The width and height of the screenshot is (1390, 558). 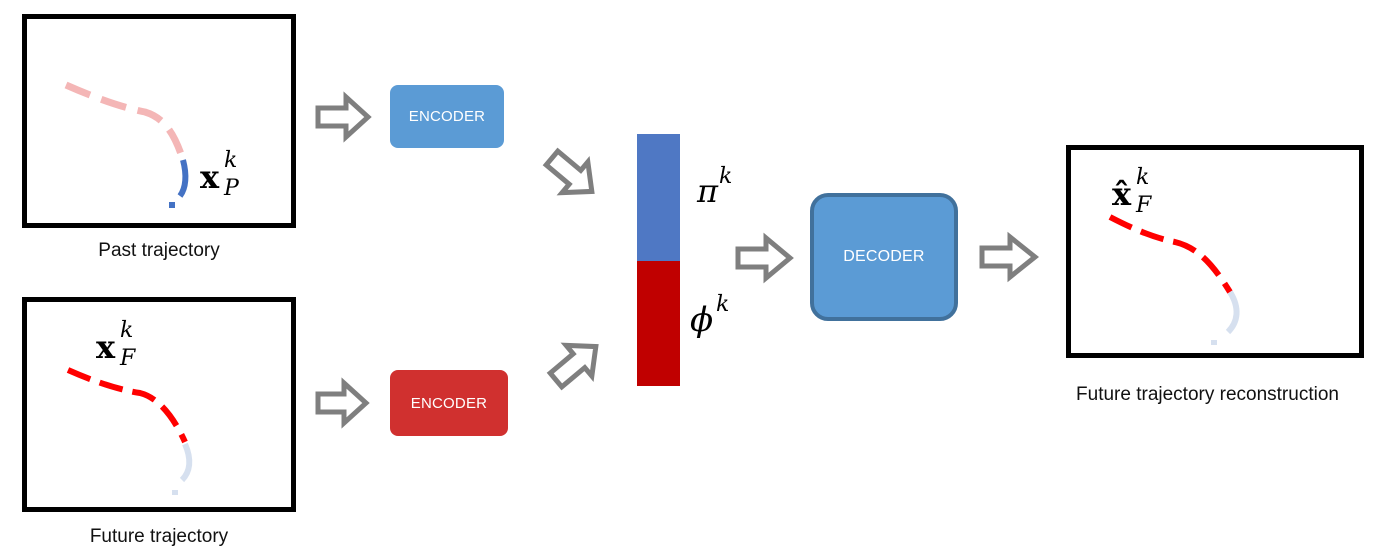 I want to click on reconstruction-frame, so click(x=1215, y=251).